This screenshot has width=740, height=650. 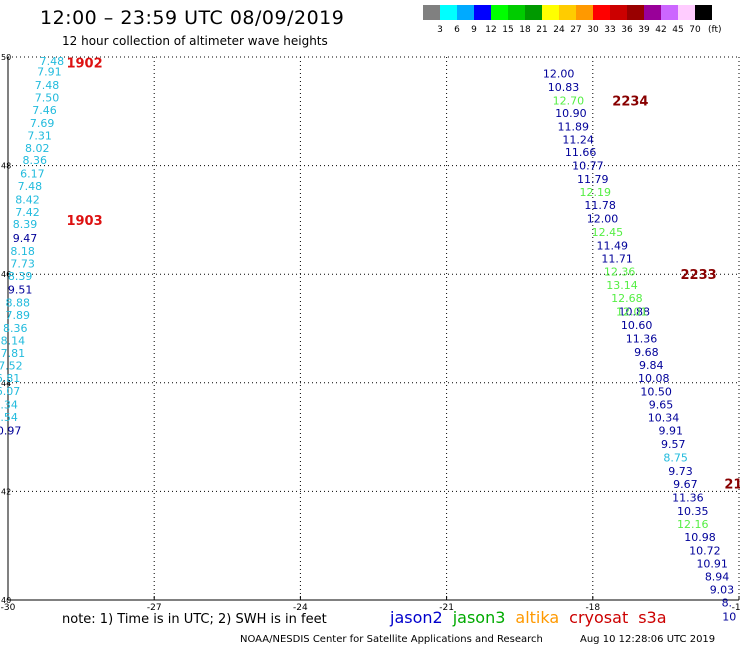 What do you see at coordinates (592, 608) in the screenshot?
I see `x-tick-label: -18` at bounding box center [592, 608].